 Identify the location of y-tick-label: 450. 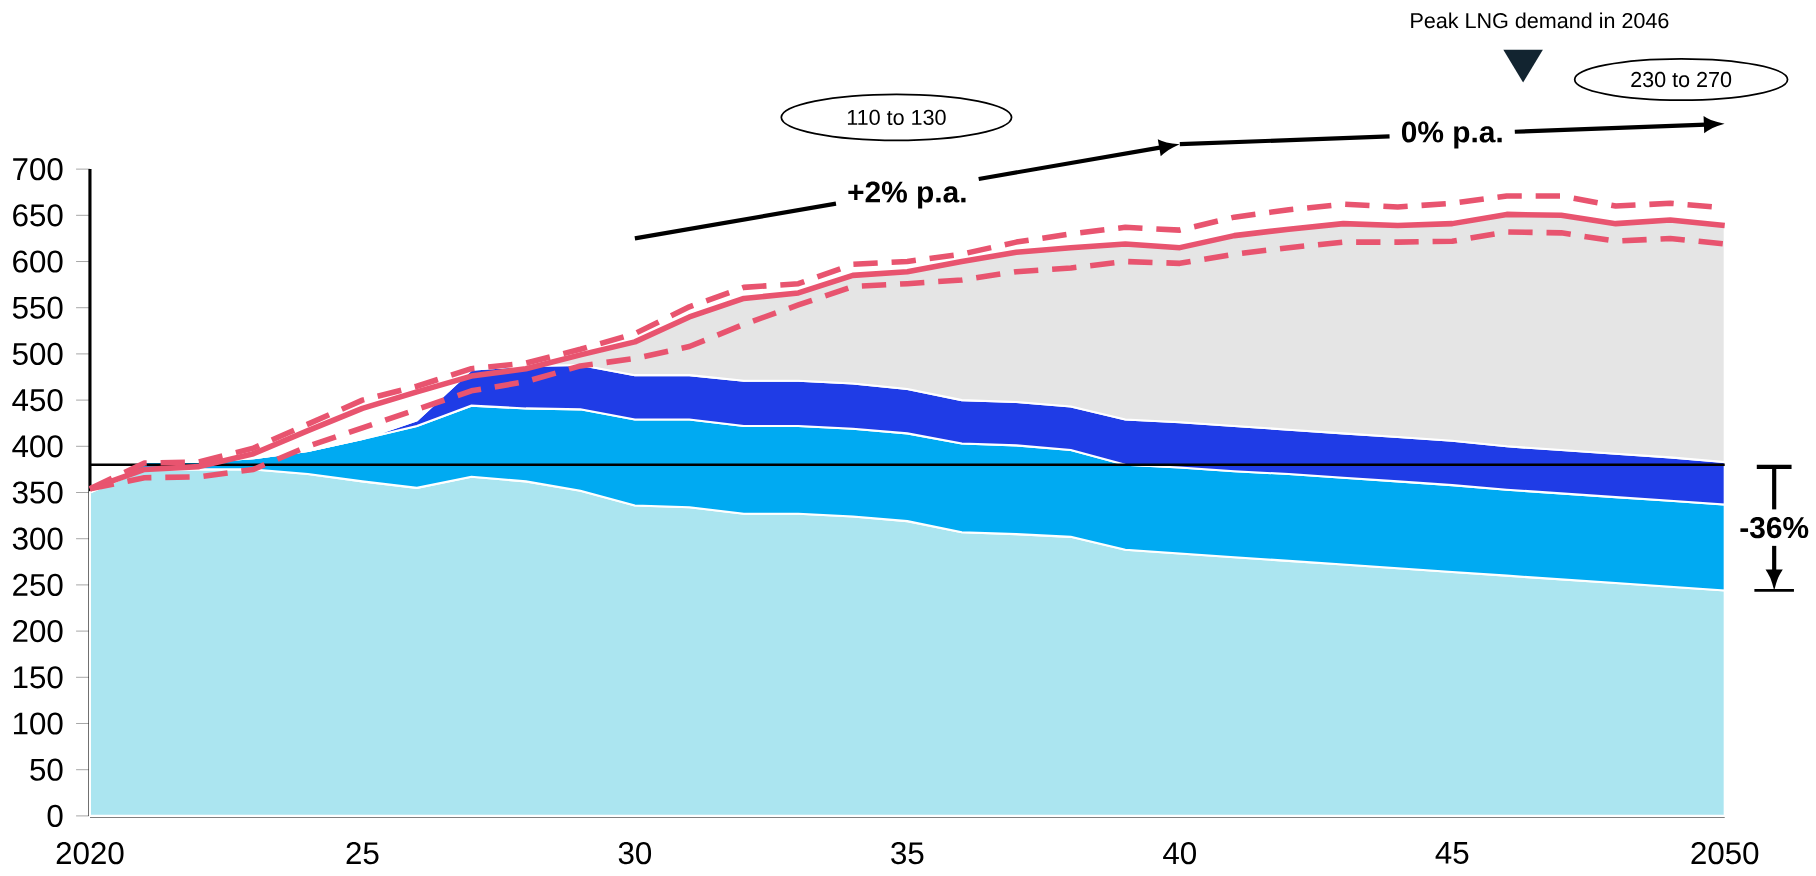
(37, 400).